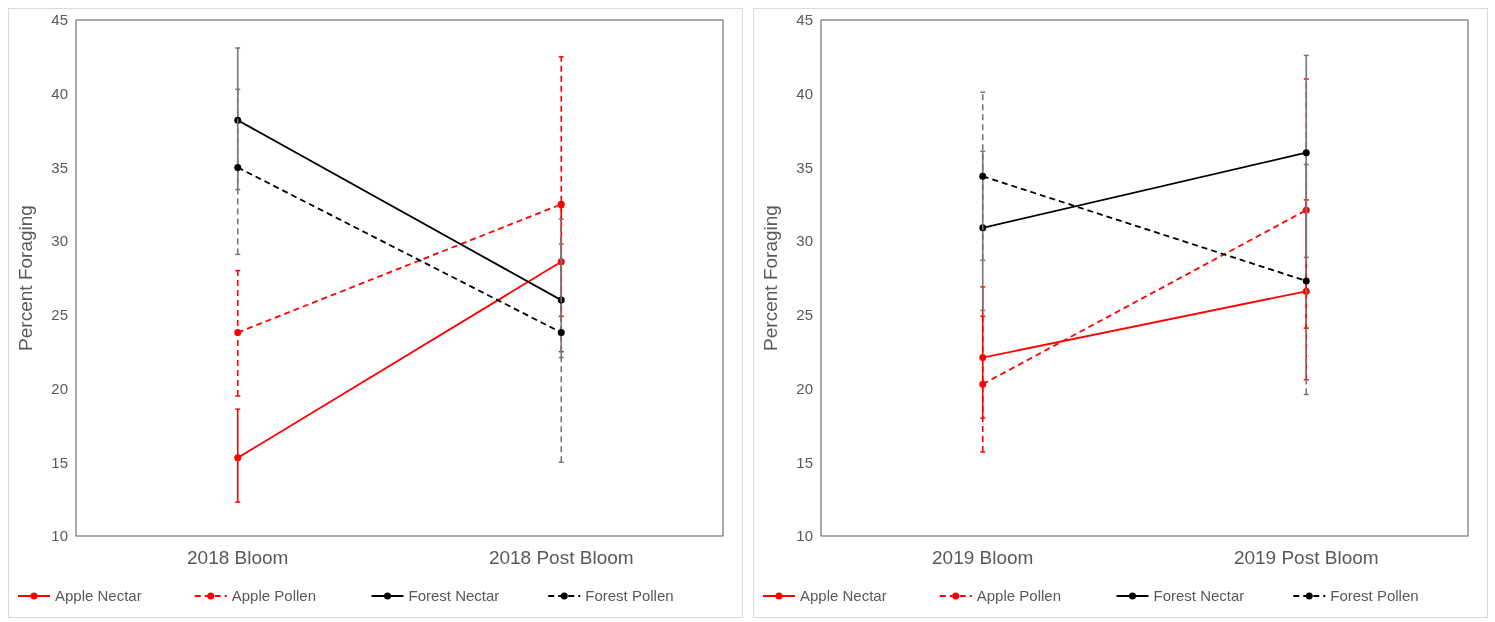  What do you see at coordinates (1306, 557) in the screenshot?
I see `x-tick-label: 2019 Post Bloom` at bounding box center [1306, 557].